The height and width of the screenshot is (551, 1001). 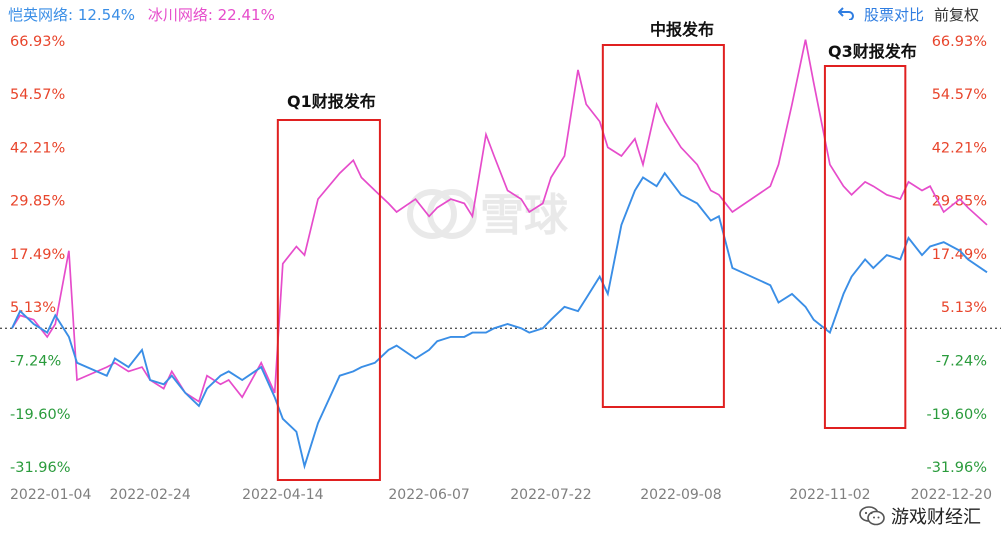 I want to click on x-tick-label: 2022-07-22, so click(x=550, y=495).